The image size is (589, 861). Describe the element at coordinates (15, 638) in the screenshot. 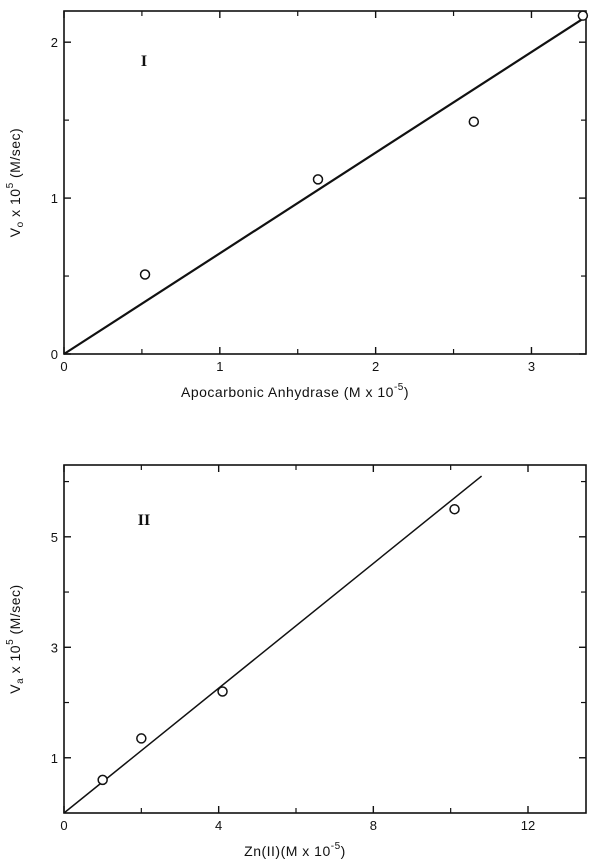

I see `y-axis-label: Va x 105 (M/sec)` at that location.